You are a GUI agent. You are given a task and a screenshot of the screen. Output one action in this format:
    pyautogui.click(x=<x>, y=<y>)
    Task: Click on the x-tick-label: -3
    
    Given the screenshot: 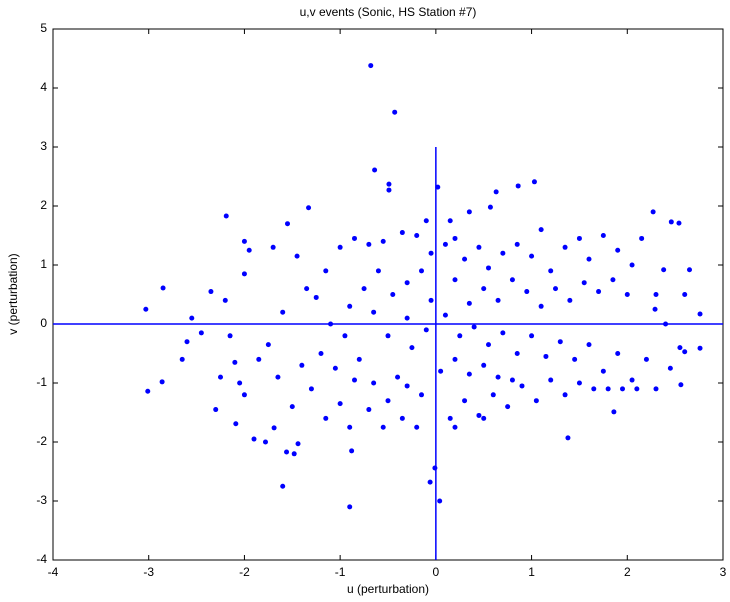 What is the action you would take?
    pyautogui.click(x=148, y=572)
    